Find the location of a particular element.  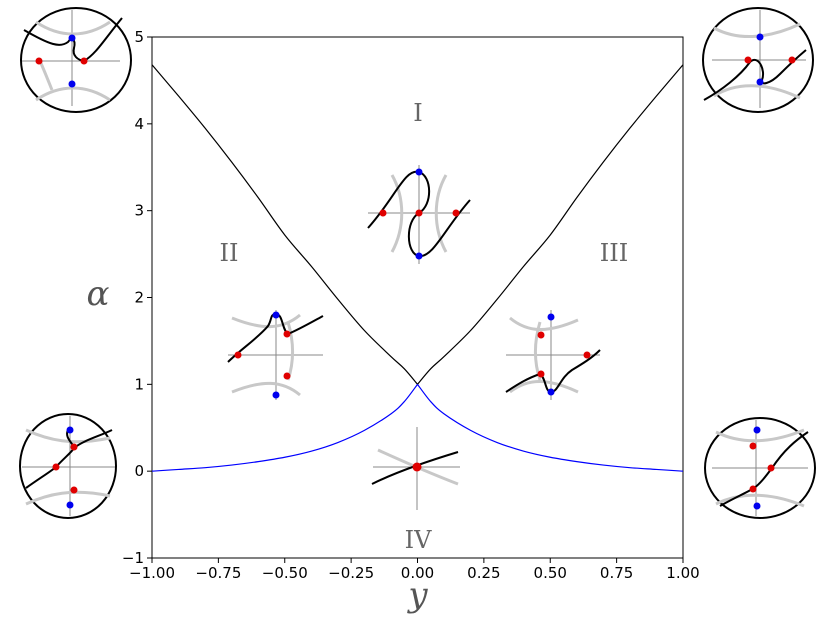

region-label-i: I is located at coordinates (417, 113).